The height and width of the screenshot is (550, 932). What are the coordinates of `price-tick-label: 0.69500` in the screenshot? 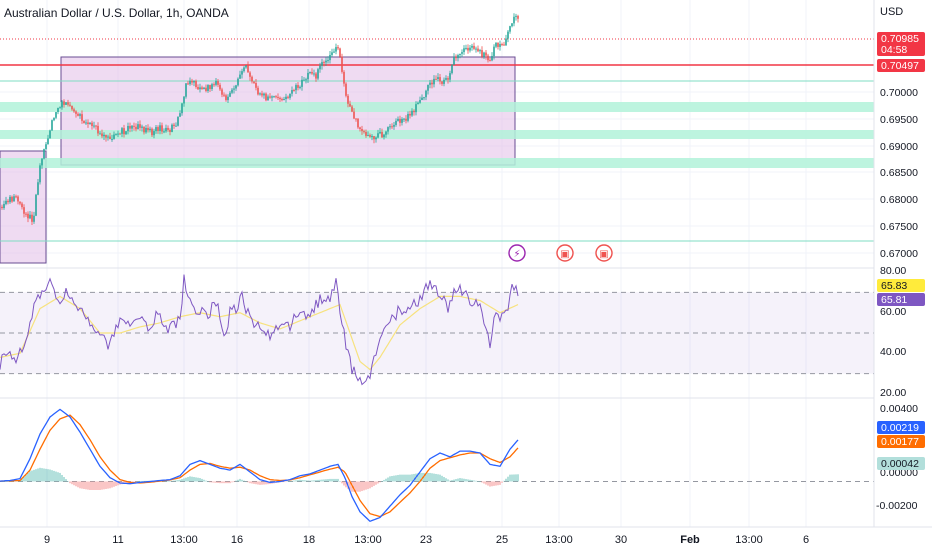 It's located at (899, 120).